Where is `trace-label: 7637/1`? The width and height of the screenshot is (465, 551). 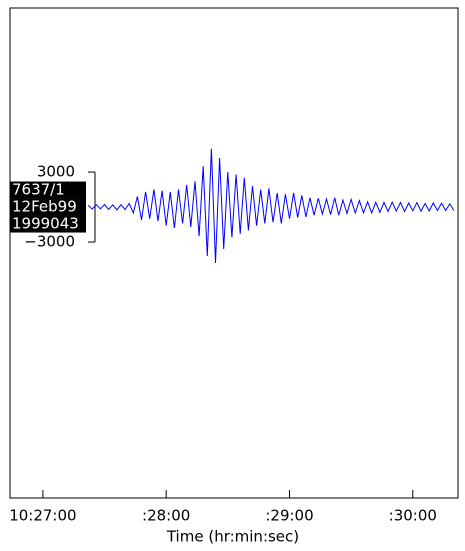 trace-label: 7637/1 is located at coordinates (38, 190).